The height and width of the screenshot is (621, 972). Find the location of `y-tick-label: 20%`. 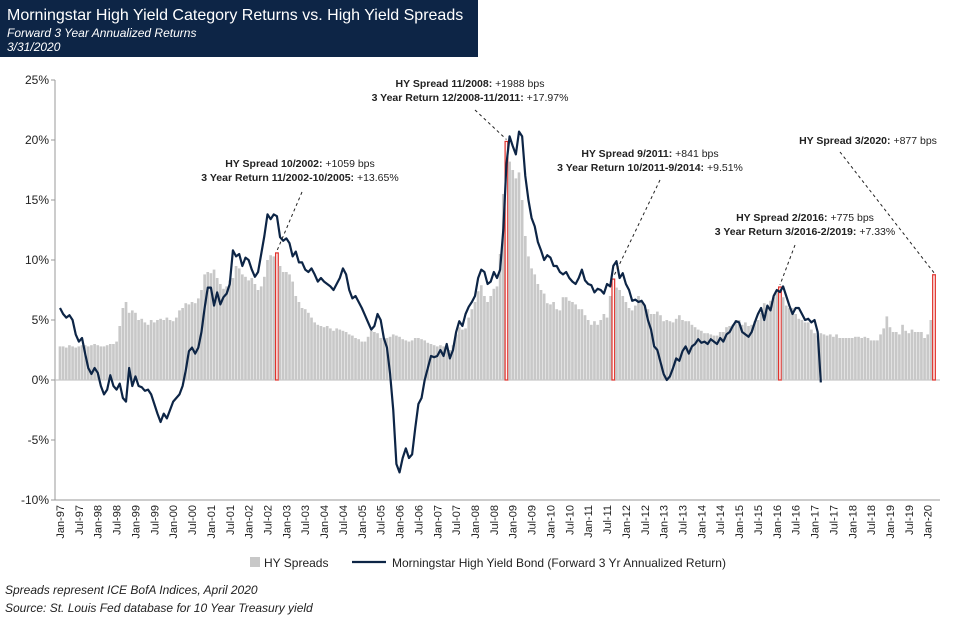

y-tick-label: 20% is located at coordinates (37, 140).